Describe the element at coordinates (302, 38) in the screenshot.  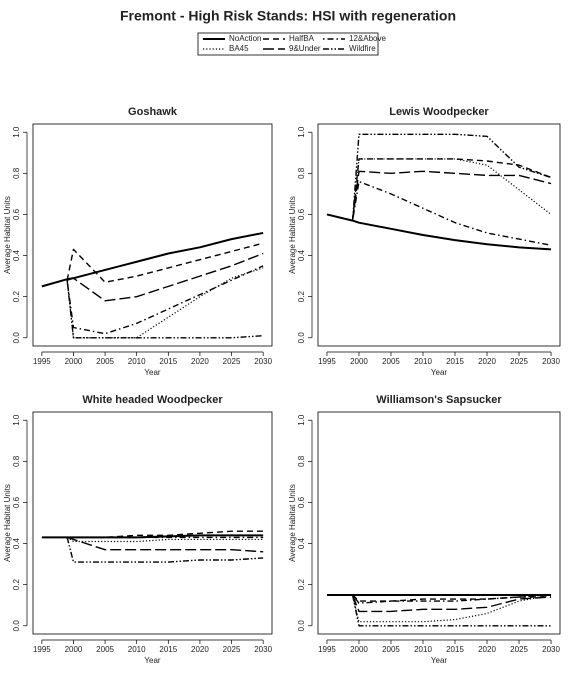
I see `legend-label: HalfBA` at that location.